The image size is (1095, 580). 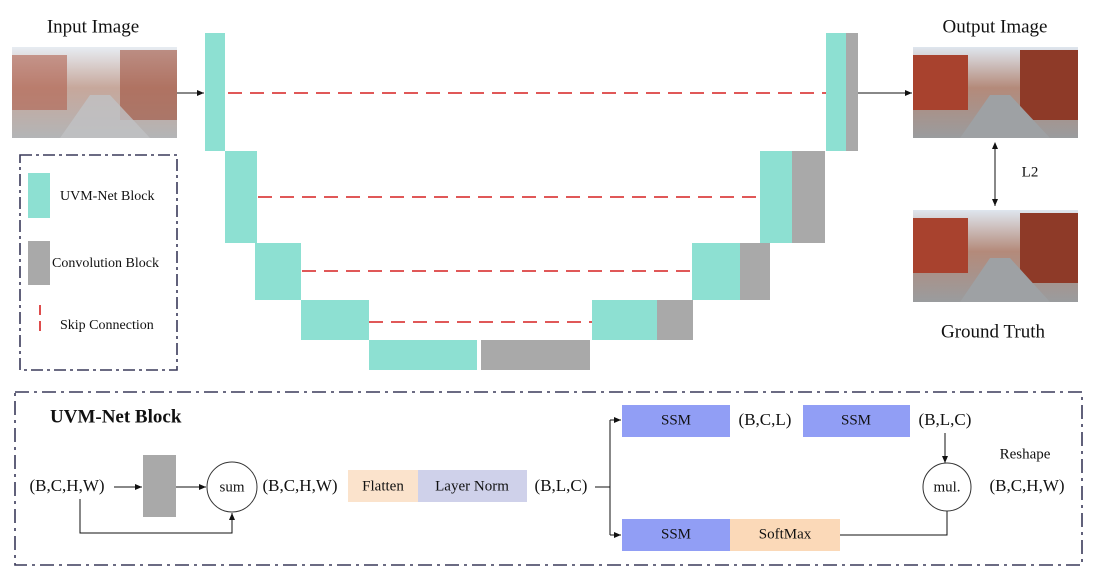 I want to click on legend-box, so click(x=98, y=262).